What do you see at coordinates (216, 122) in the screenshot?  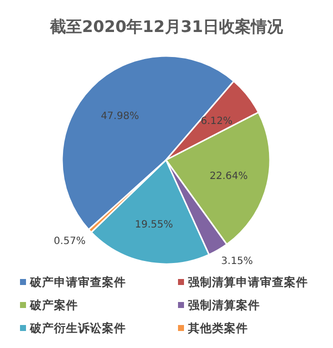 I see `data-label: 6.12%` at bounding box center [216, 122].